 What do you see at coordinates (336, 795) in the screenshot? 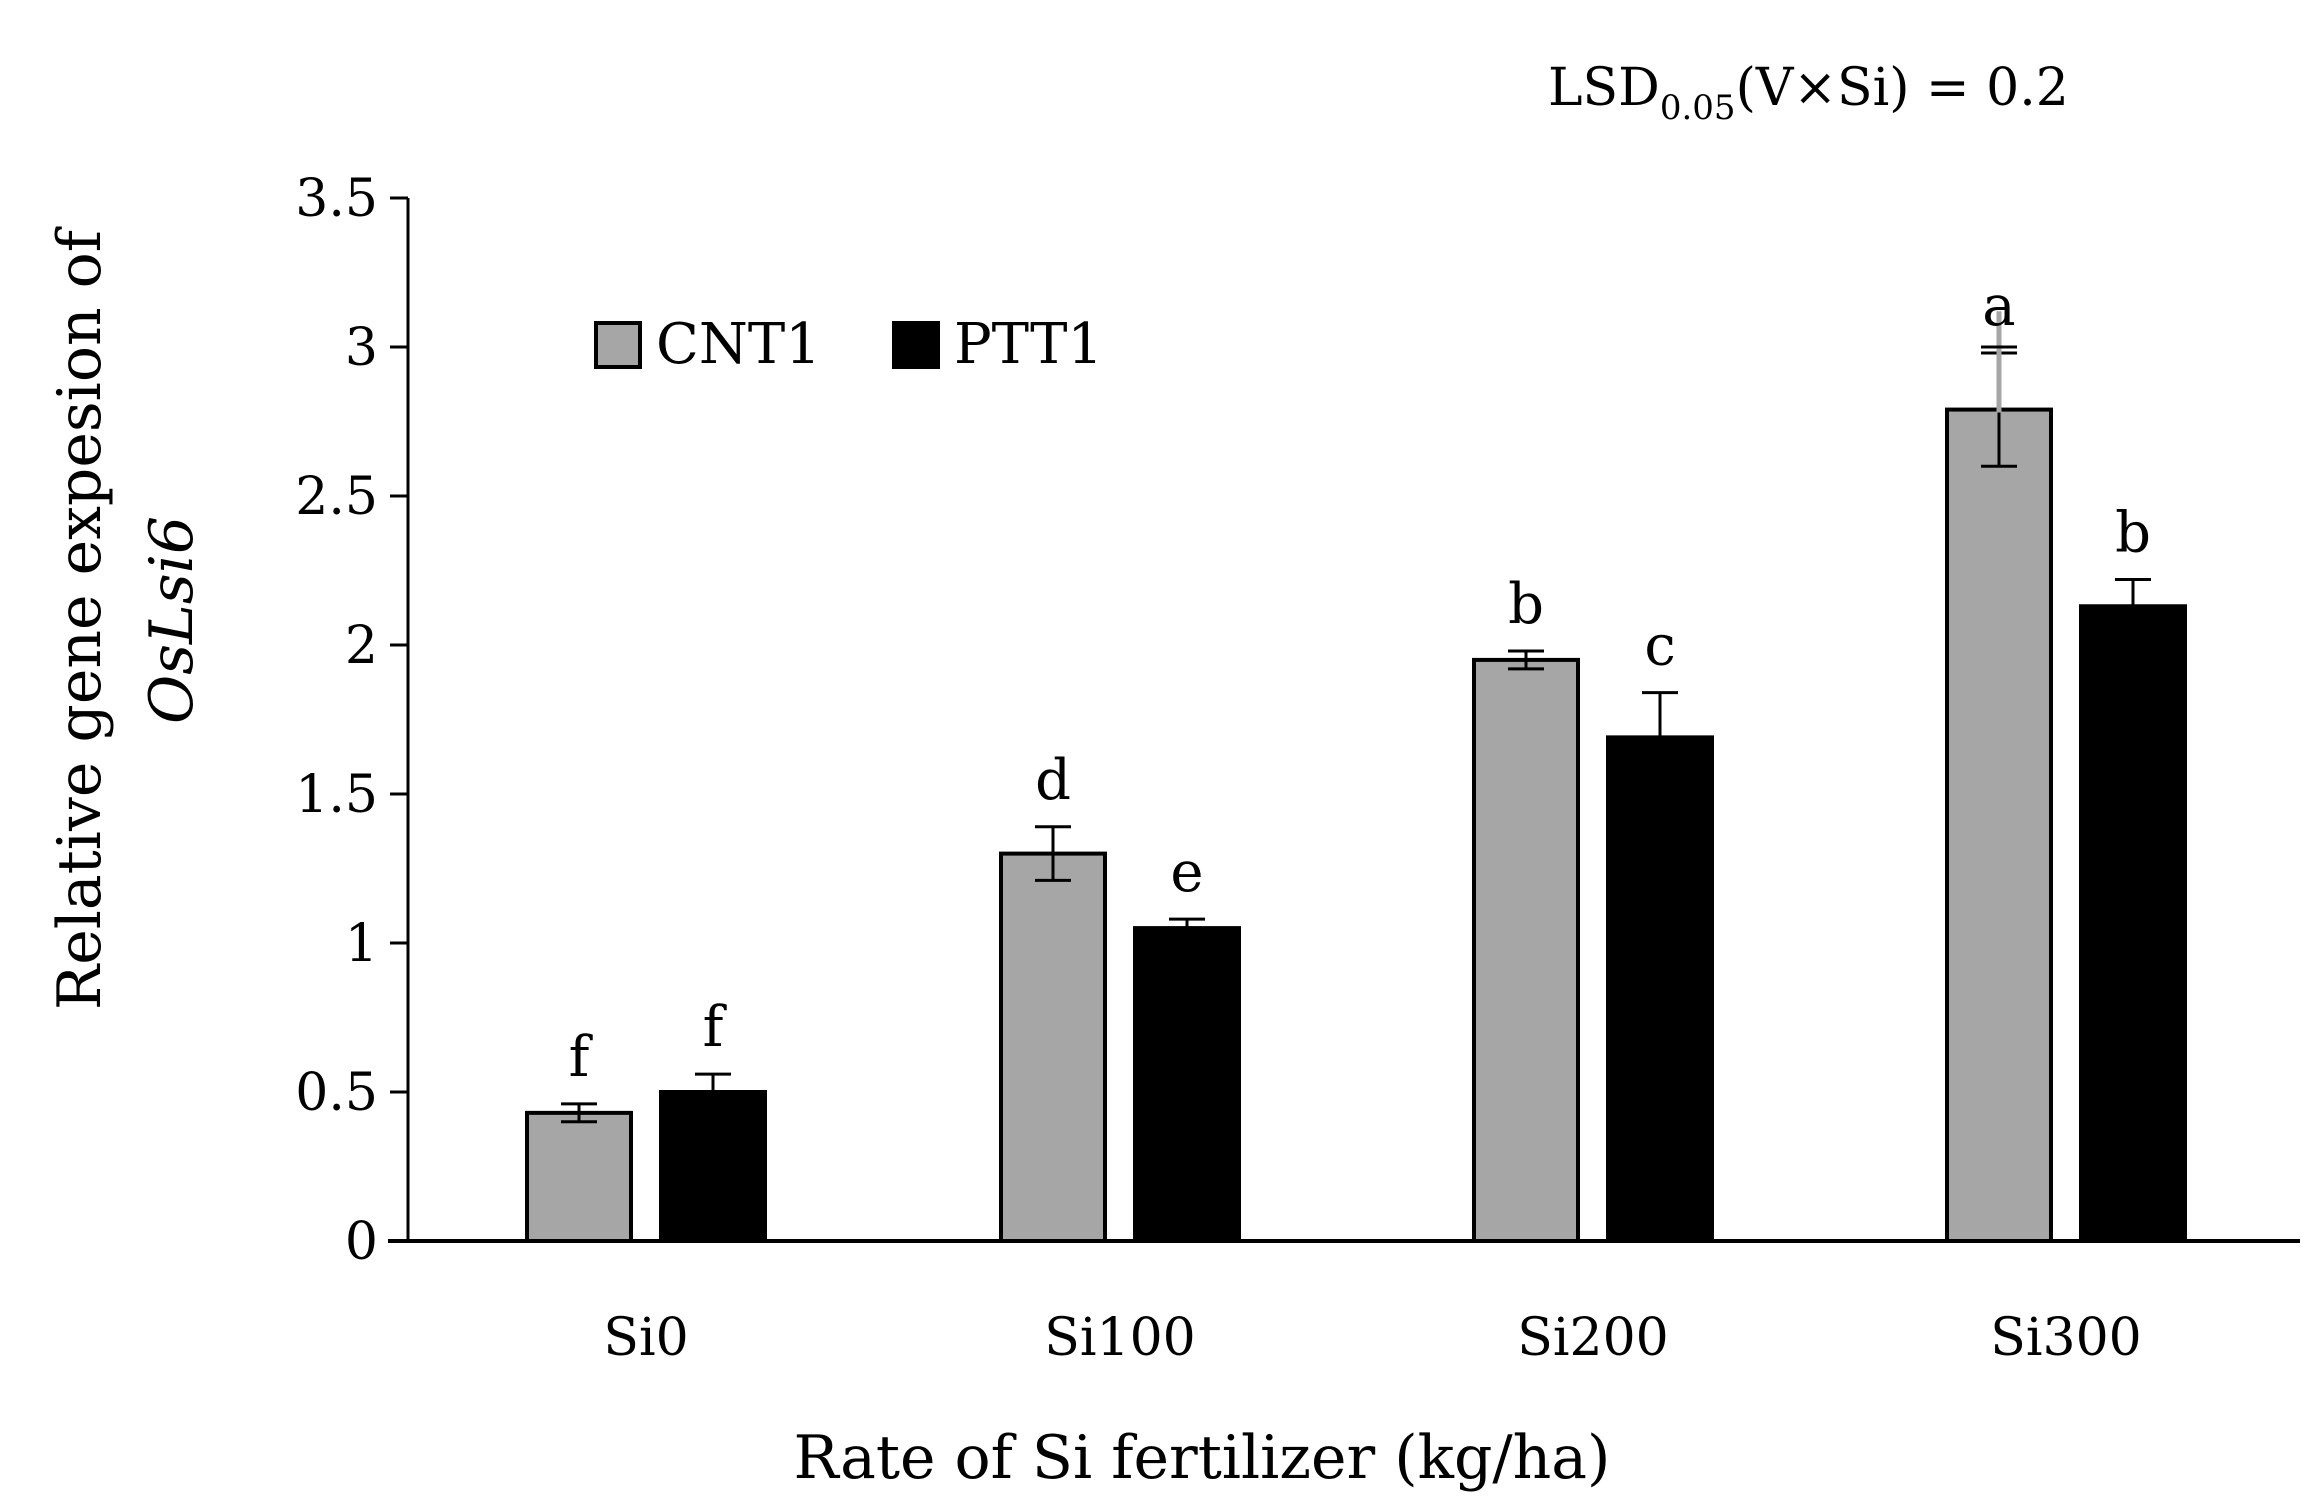
I see `y-tick-label: 1.5` at bounding box center [336, 795].